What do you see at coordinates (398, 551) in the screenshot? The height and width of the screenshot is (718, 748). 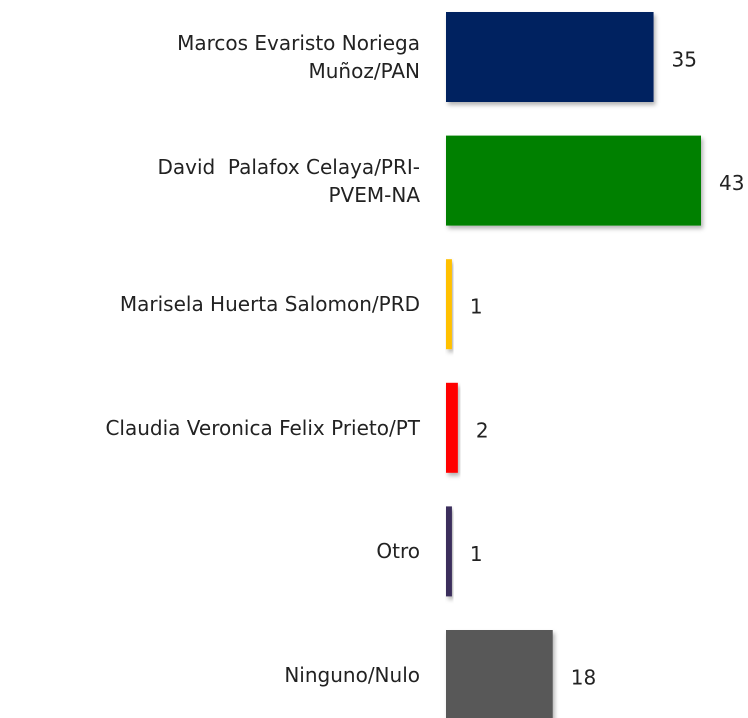 I see `category-label: Otro` at bounding box center [398, 551].